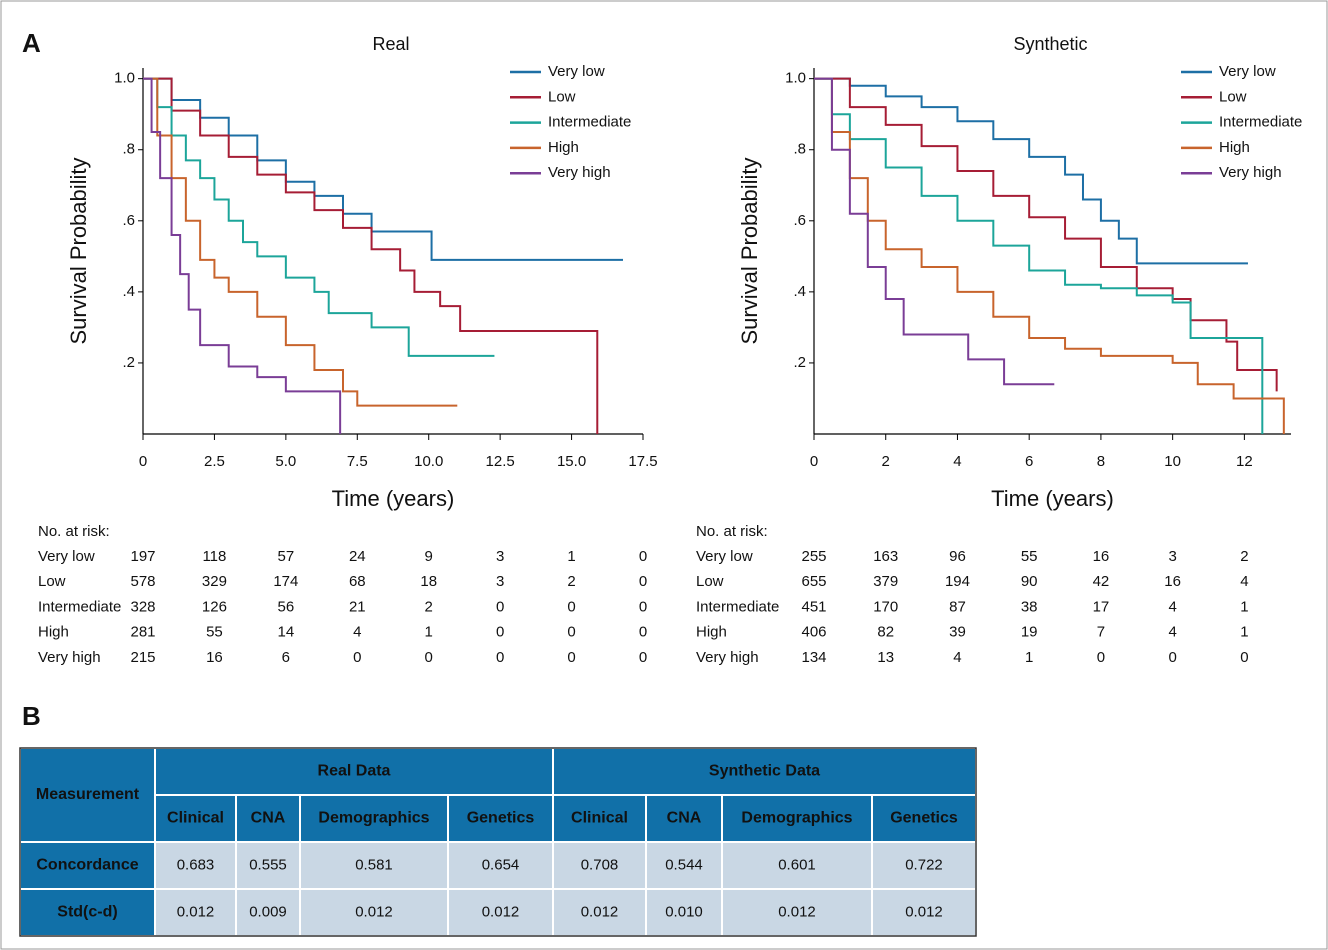 This screenshot has width=1328, height=950. Describe the element at coordinates (87, 865) in the screenshot. I see `row-header: Concordance` at that location.